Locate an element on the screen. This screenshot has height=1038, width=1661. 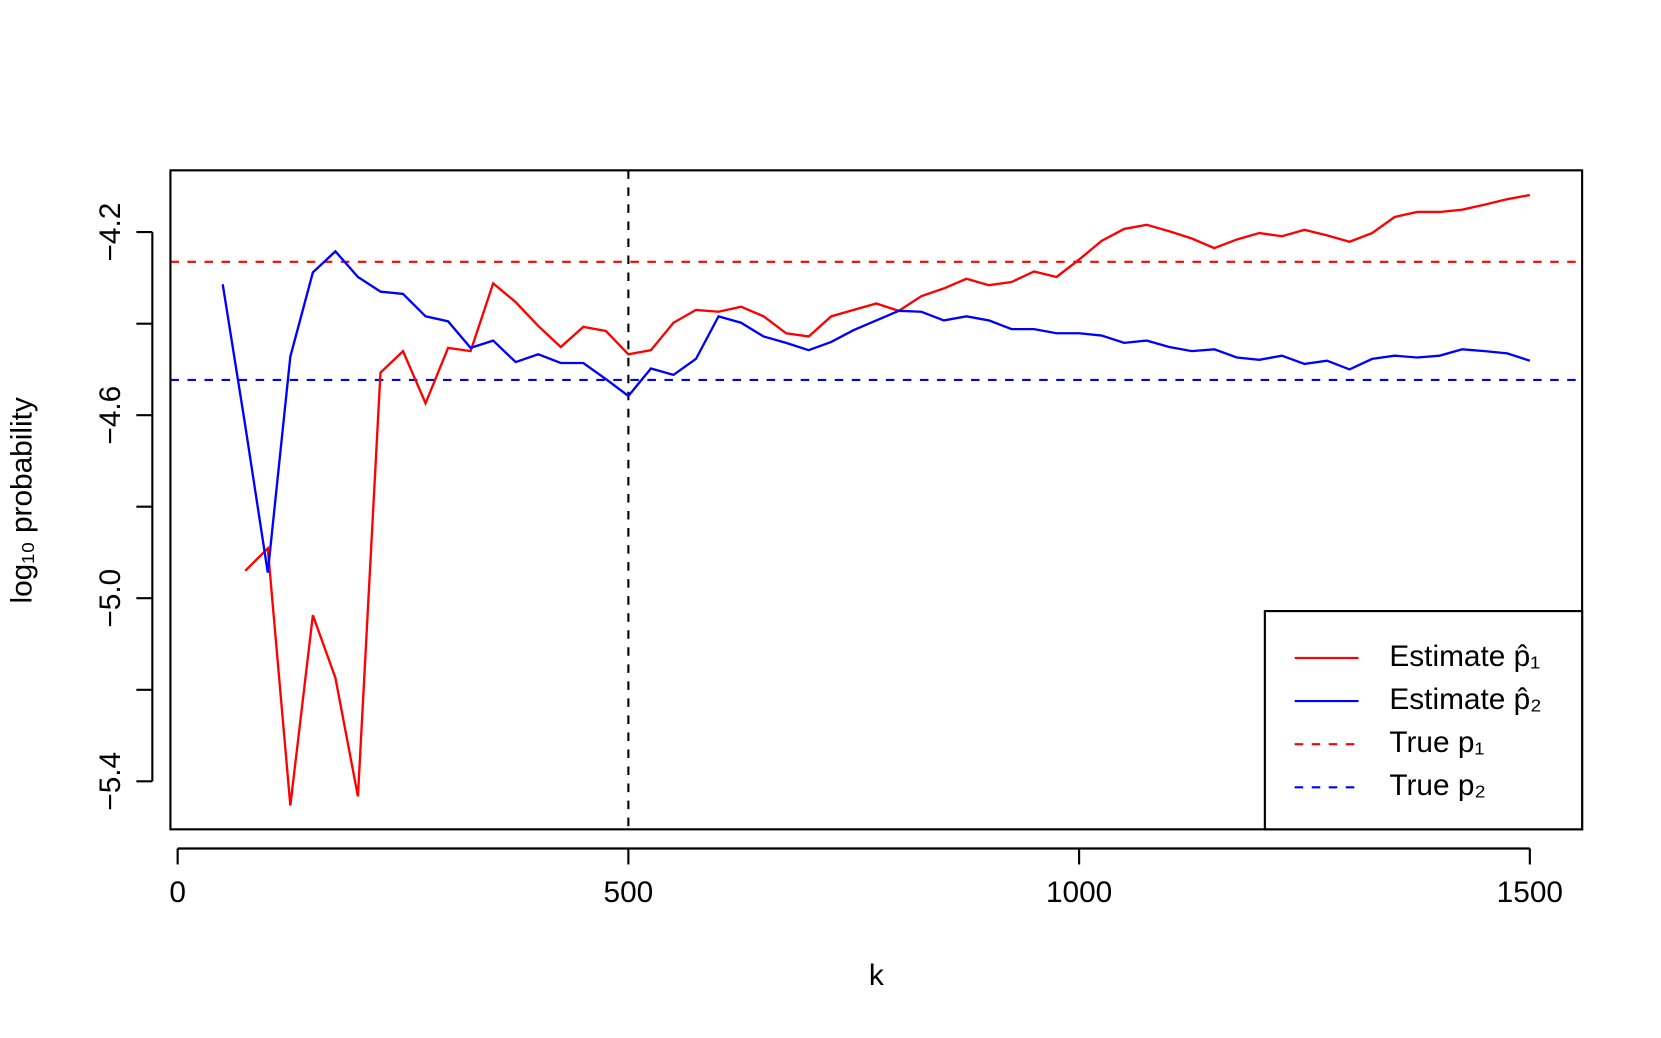
x-axis-label: k is located at coordinates (876, 975).